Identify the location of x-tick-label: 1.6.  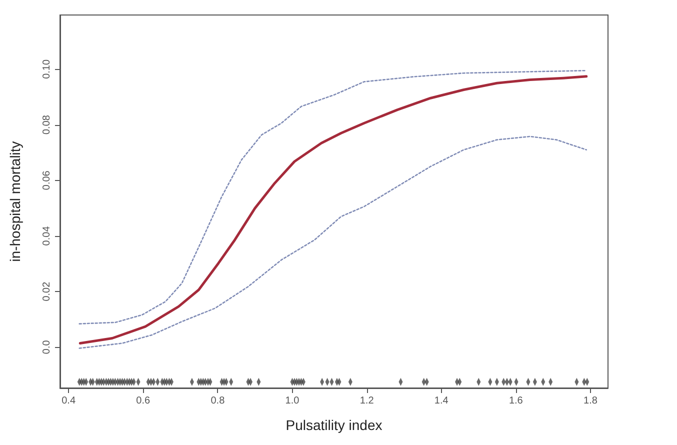
(516, 401).